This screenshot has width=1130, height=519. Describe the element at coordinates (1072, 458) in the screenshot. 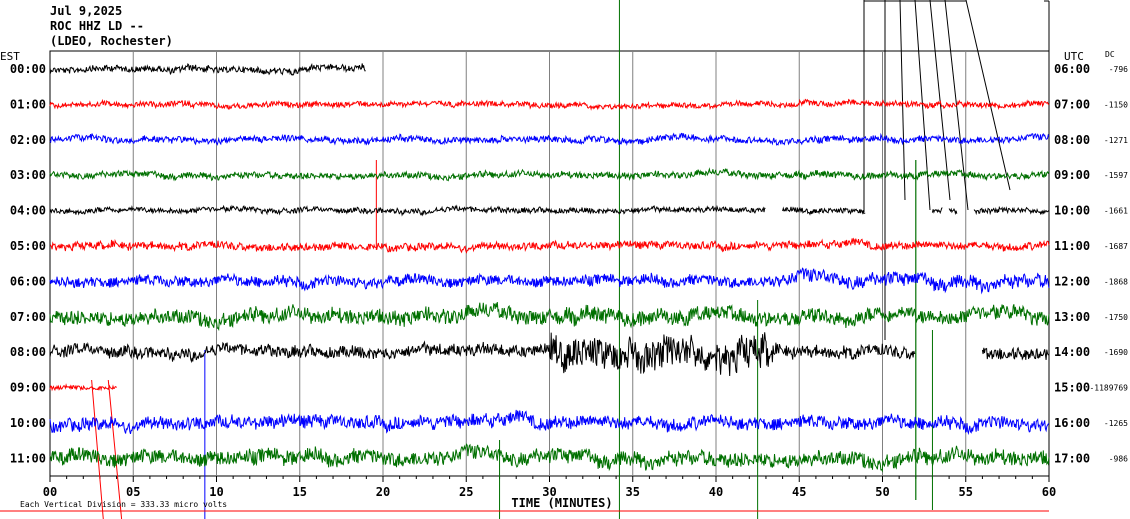

I see `utc-time-label: 17:00` at that location.